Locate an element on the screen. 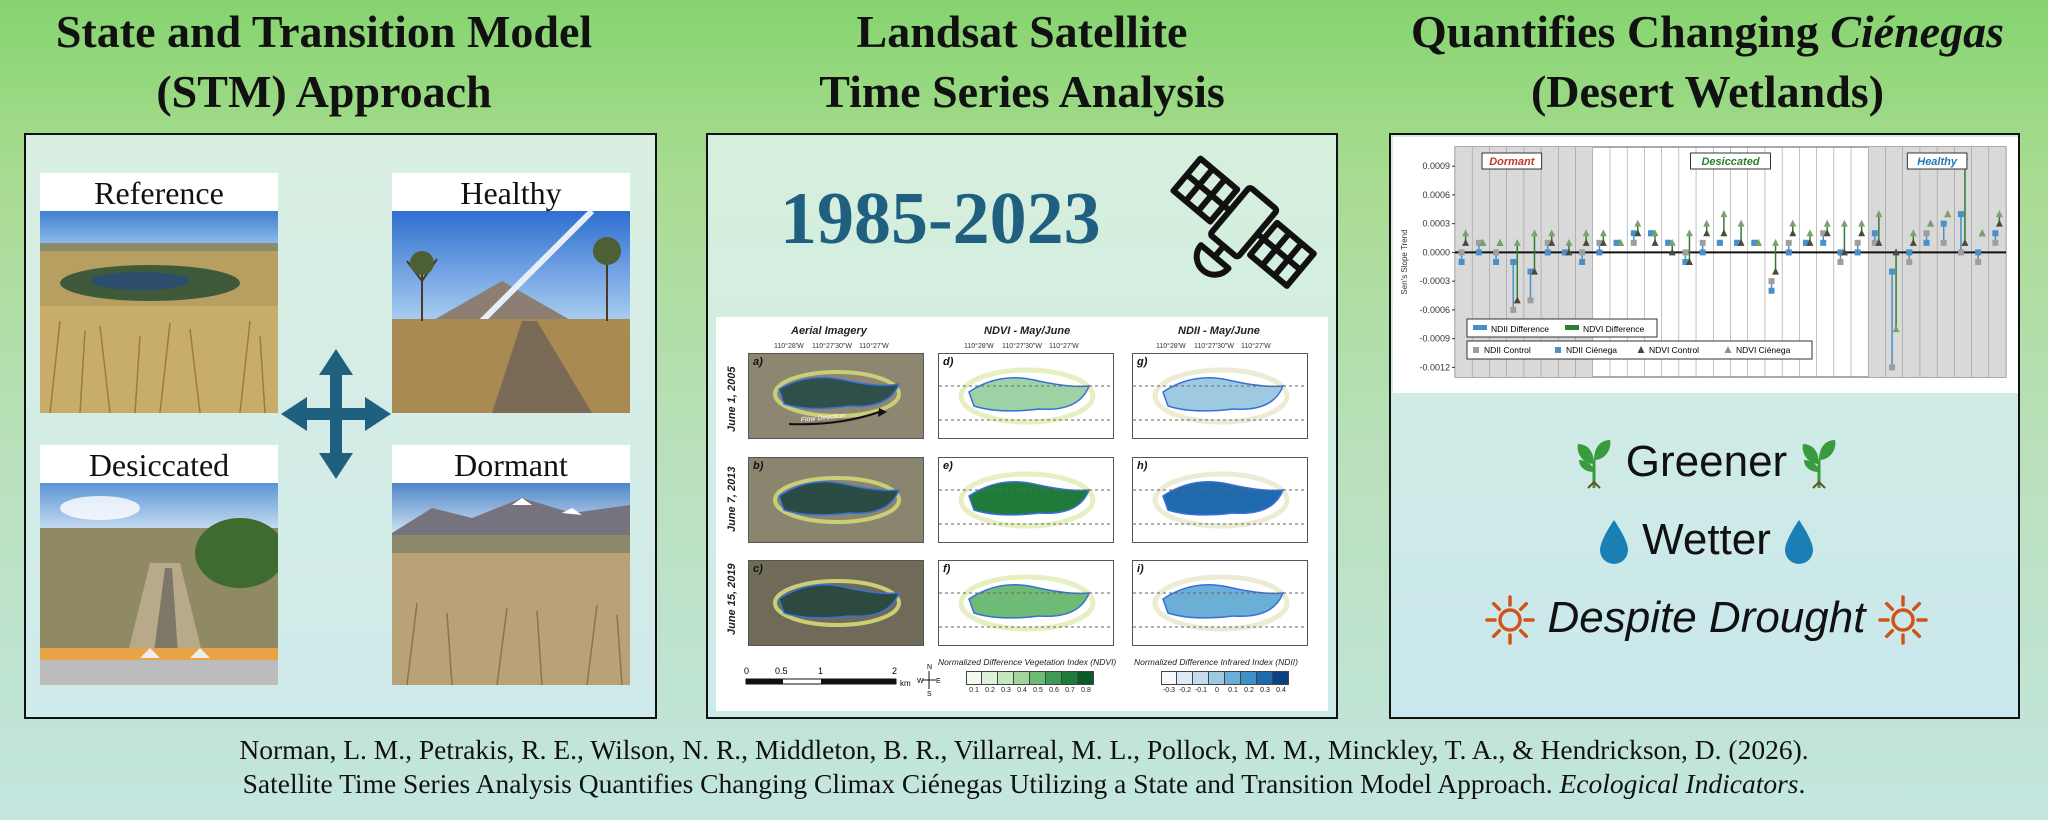  ndii-legend-cell: 0.3 is located at coordinates (1265, 682).